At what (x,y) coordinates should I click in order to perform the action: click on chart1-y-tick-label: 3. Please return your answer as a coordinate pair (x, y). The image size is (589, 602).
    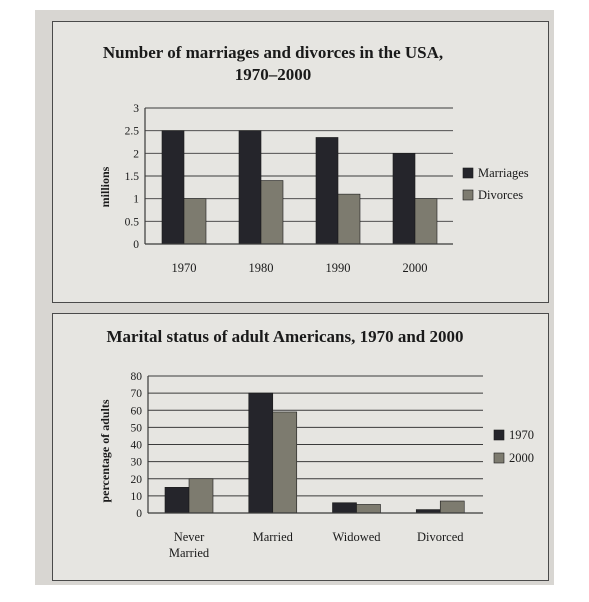
    Looking at the image, I should click on (136, 109).